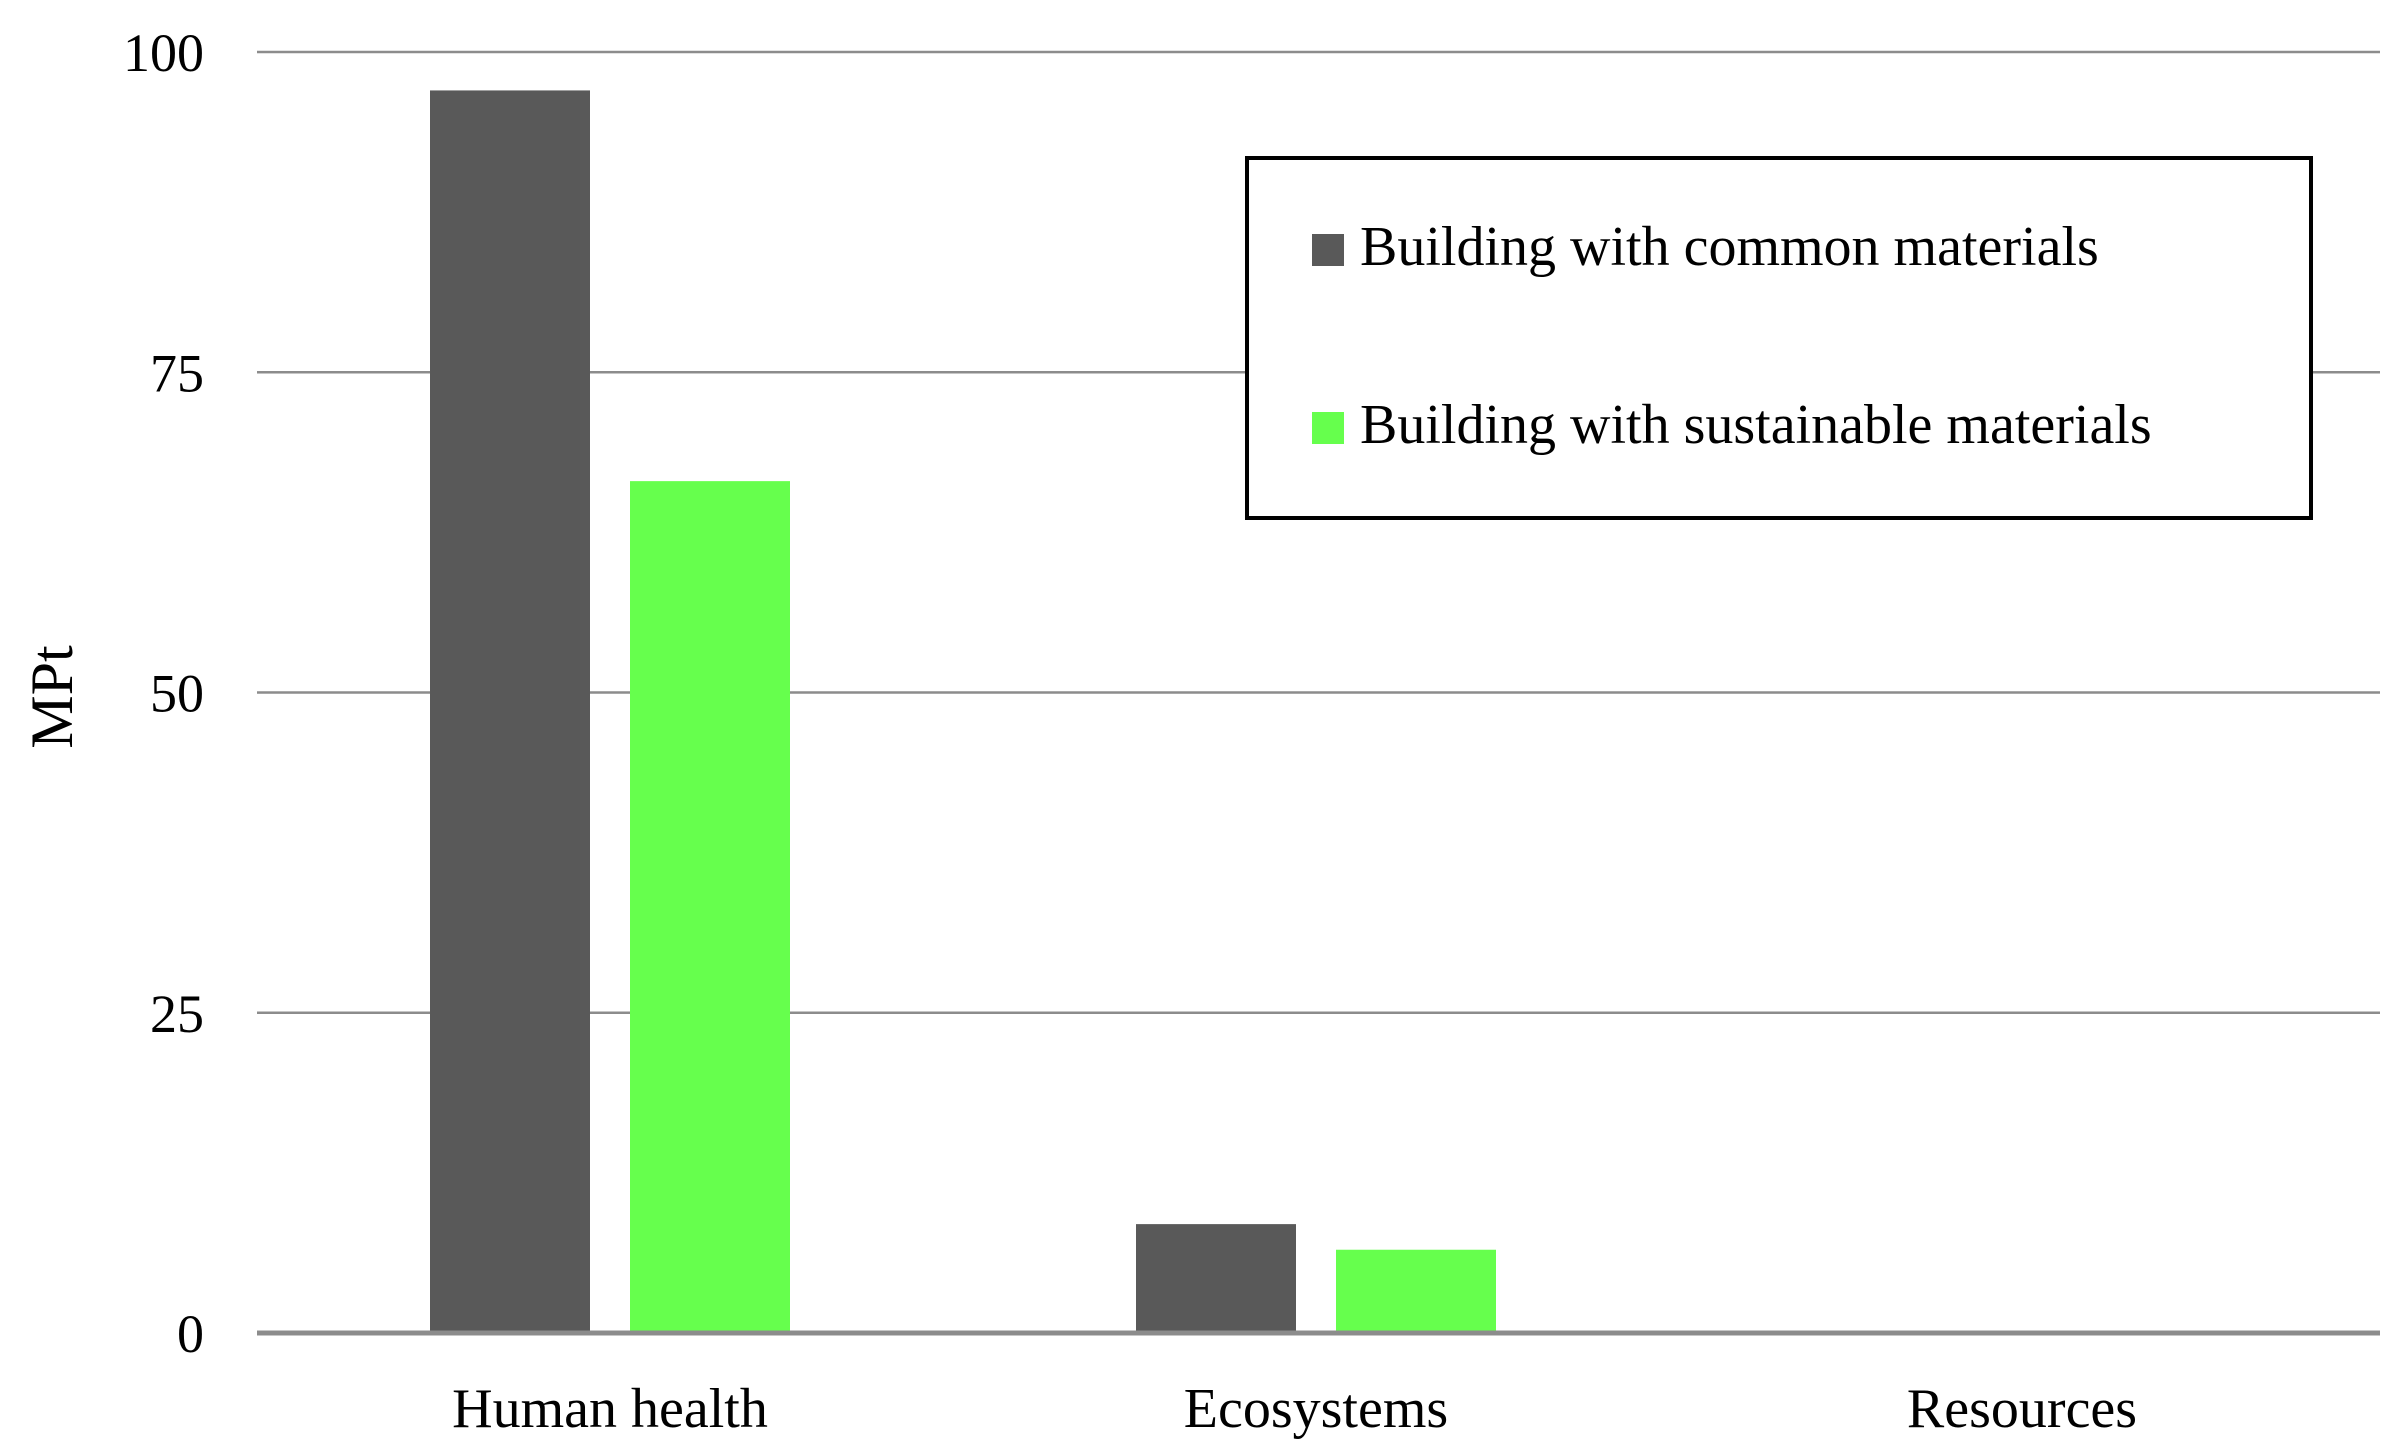 The height and width of the screenshot is (1451, 2404). I want to click on y-tick-label: 25, so click(177, 1014).